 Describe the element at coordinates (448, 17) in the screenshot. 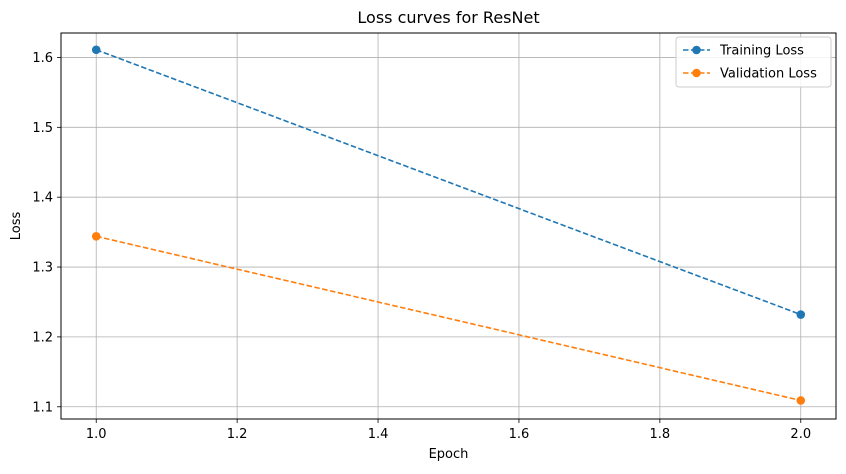

I see `chart-title: Loss curves for ResNet` at that location.